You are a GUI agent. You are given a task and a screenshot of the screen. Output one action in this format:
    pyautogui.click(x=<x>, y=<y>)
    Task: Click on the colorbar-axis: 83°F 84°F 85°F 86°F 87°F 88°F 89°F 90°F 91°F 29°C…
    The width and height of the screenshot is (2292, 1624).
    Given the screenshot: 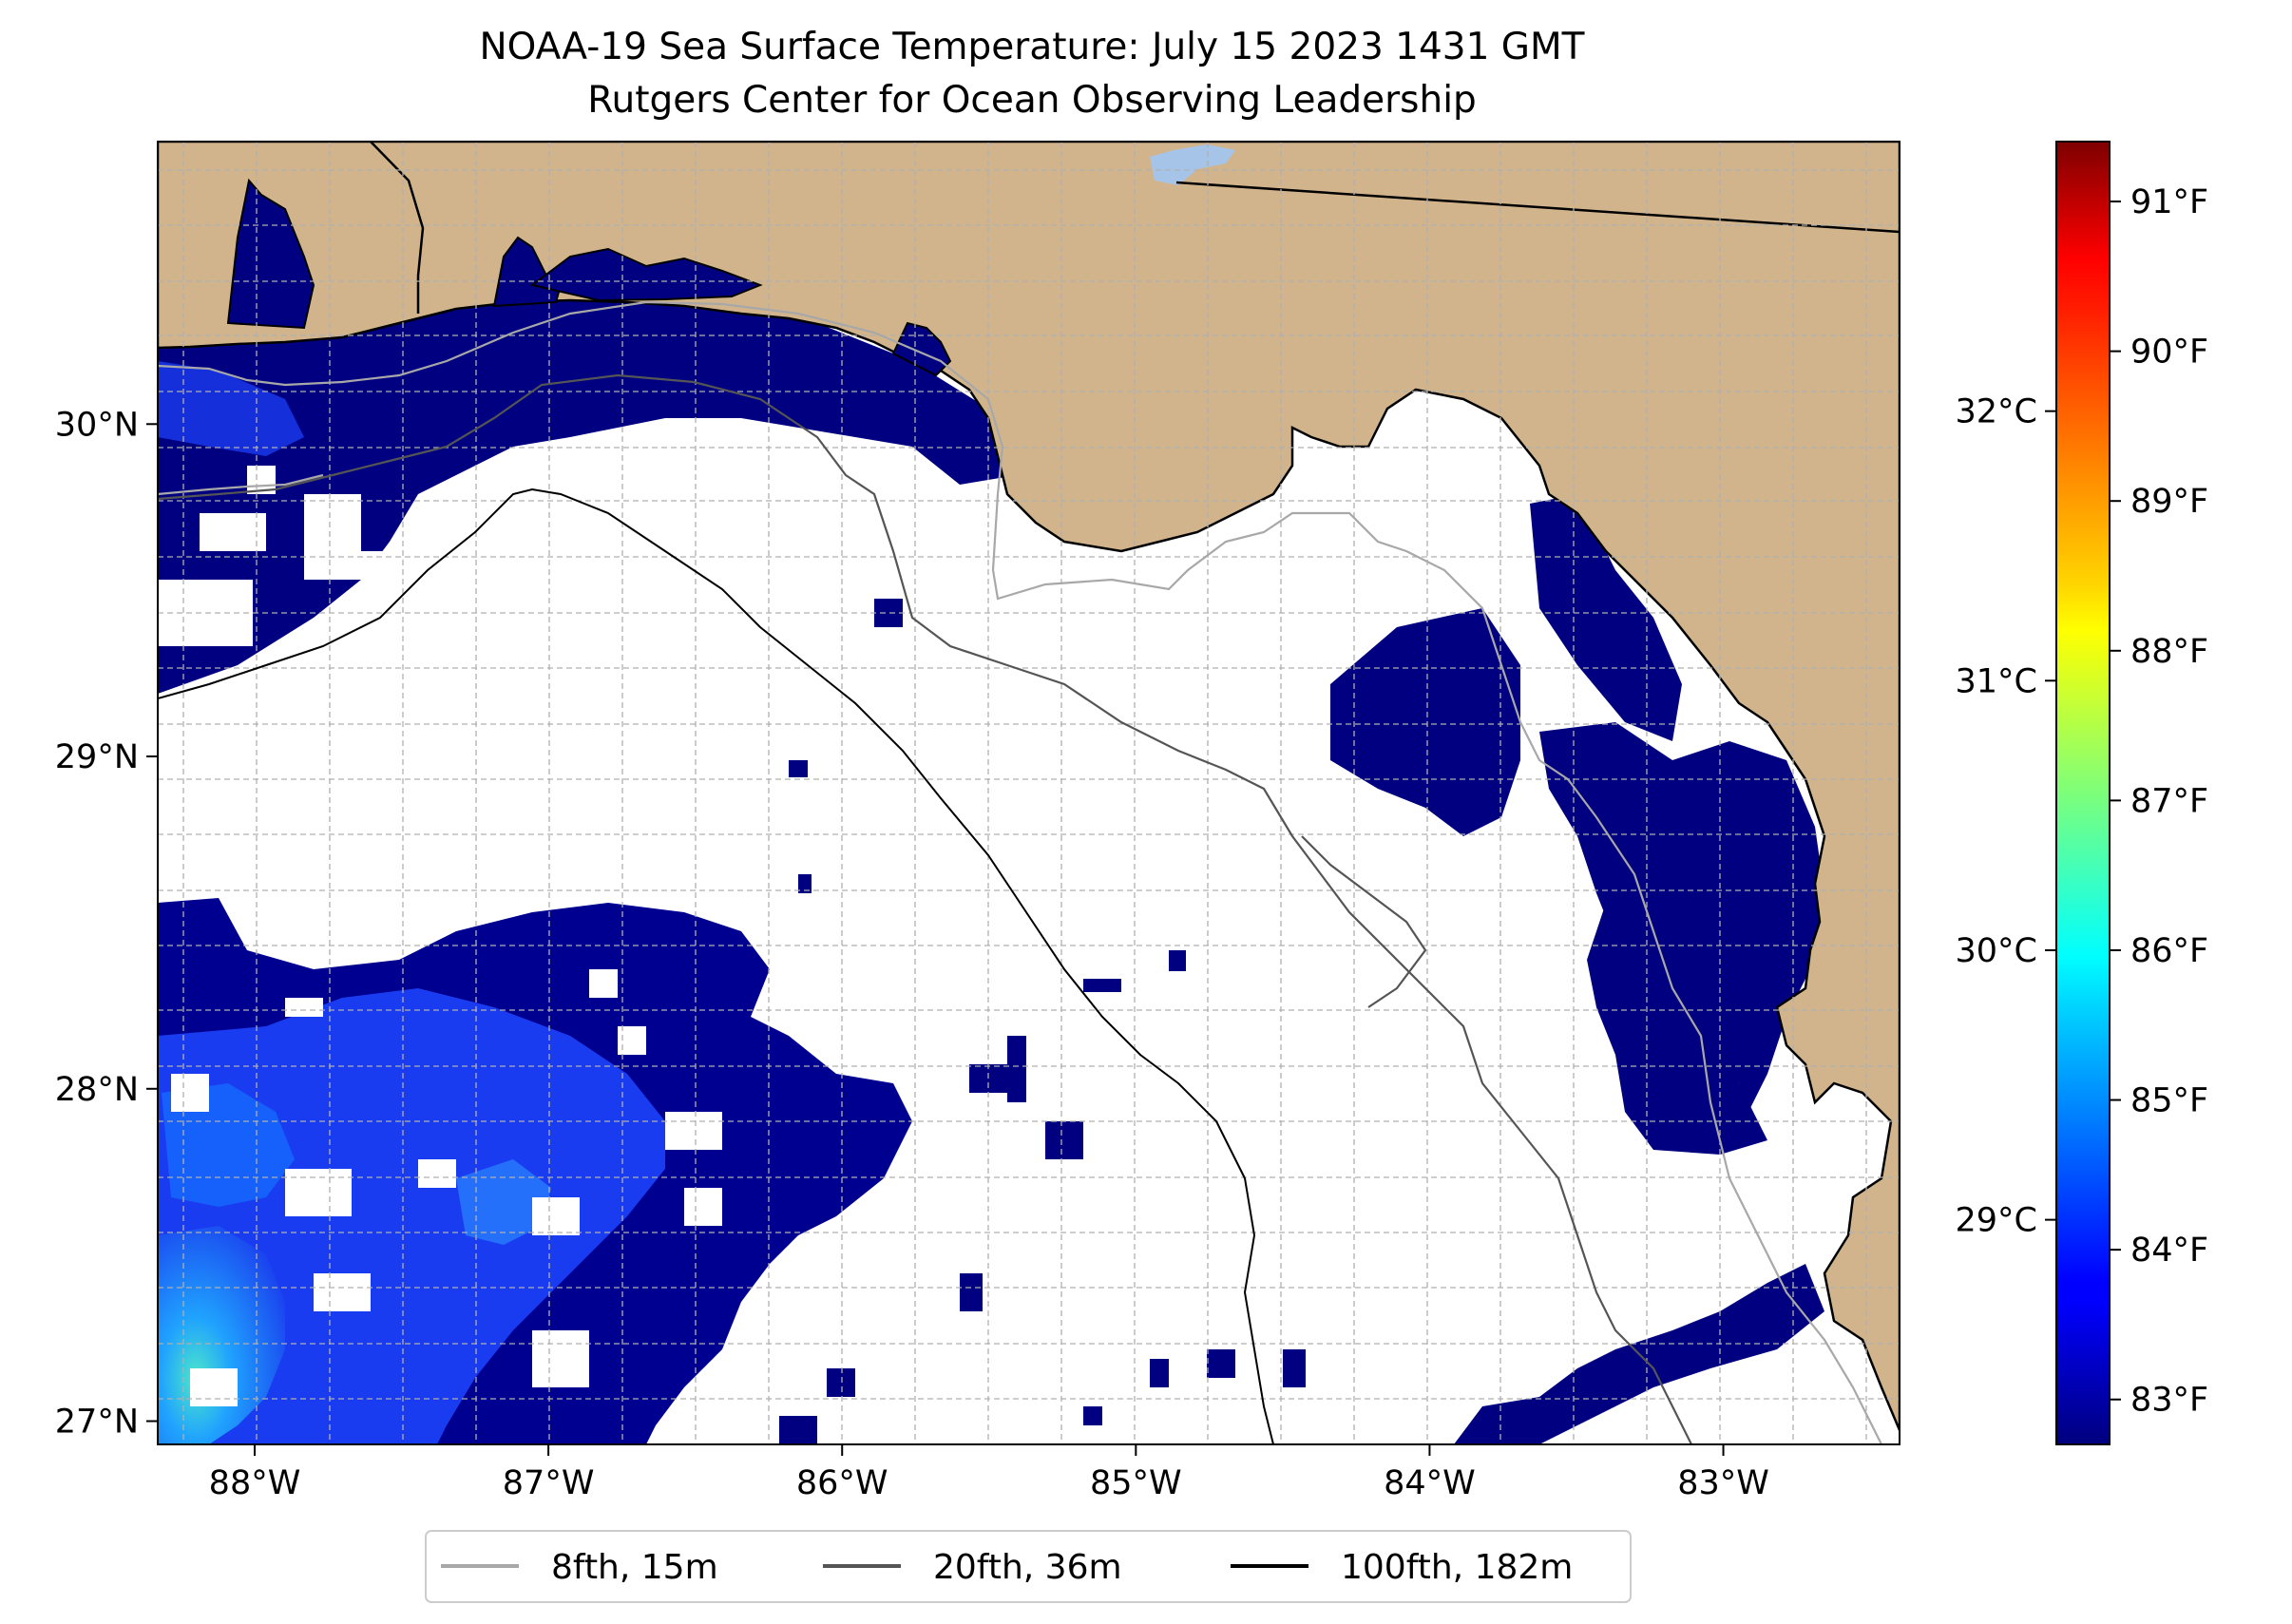 What is the action you would take?
    pyautogui.click(x=2082, y=801)
    